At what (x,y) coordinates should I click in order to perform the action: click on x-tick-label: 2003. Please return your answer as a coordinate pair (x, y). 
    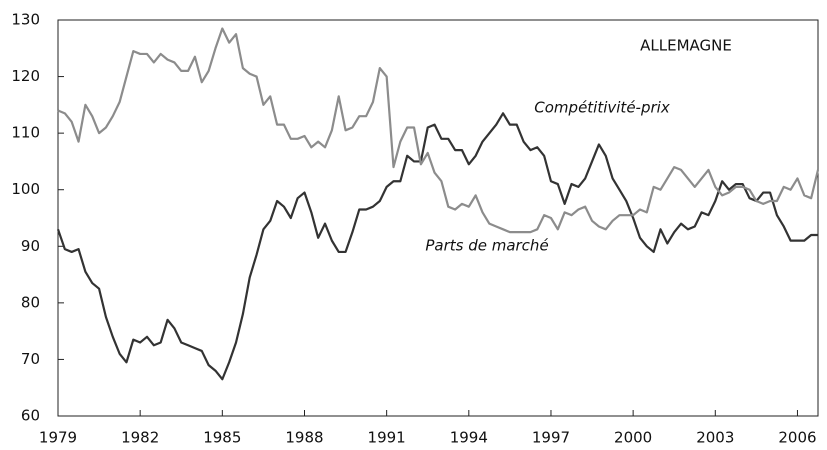
    Looking at the image, I should click on (715, 438).